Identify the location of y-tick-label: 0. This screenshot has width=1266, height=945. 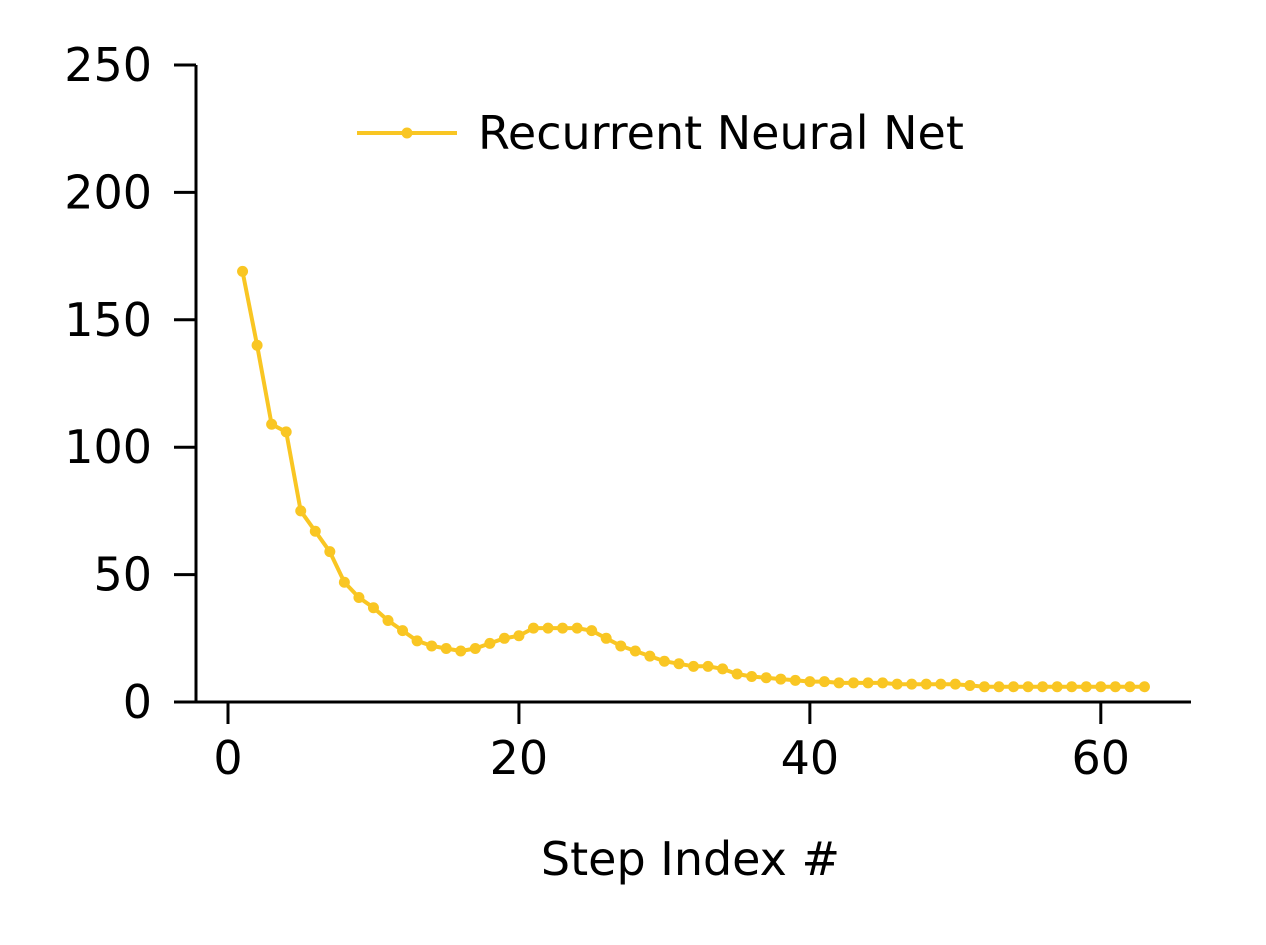
(137, 702).